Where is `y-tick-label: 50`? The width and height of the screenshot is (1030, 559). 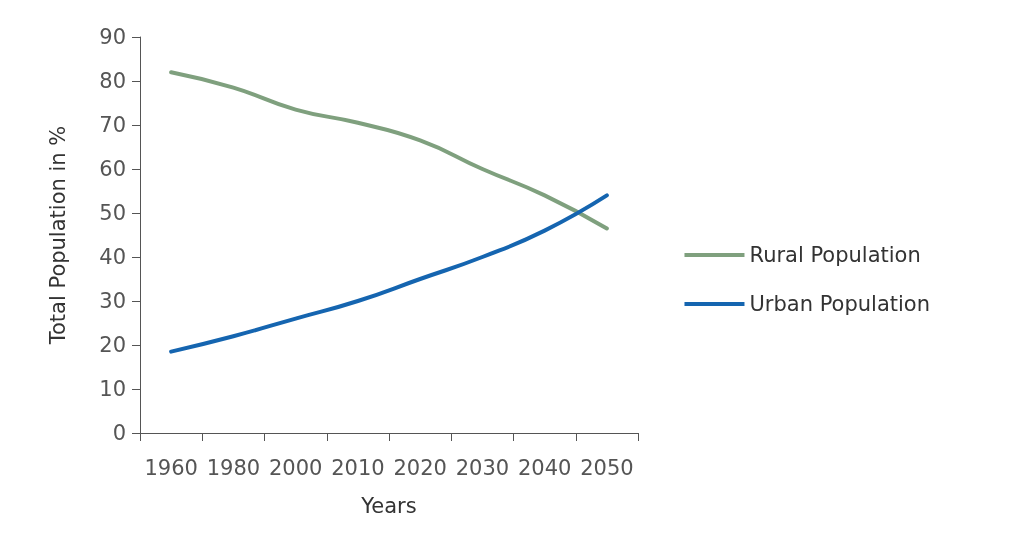
y-tick-label: 50 is located at coordinates (112, 213).